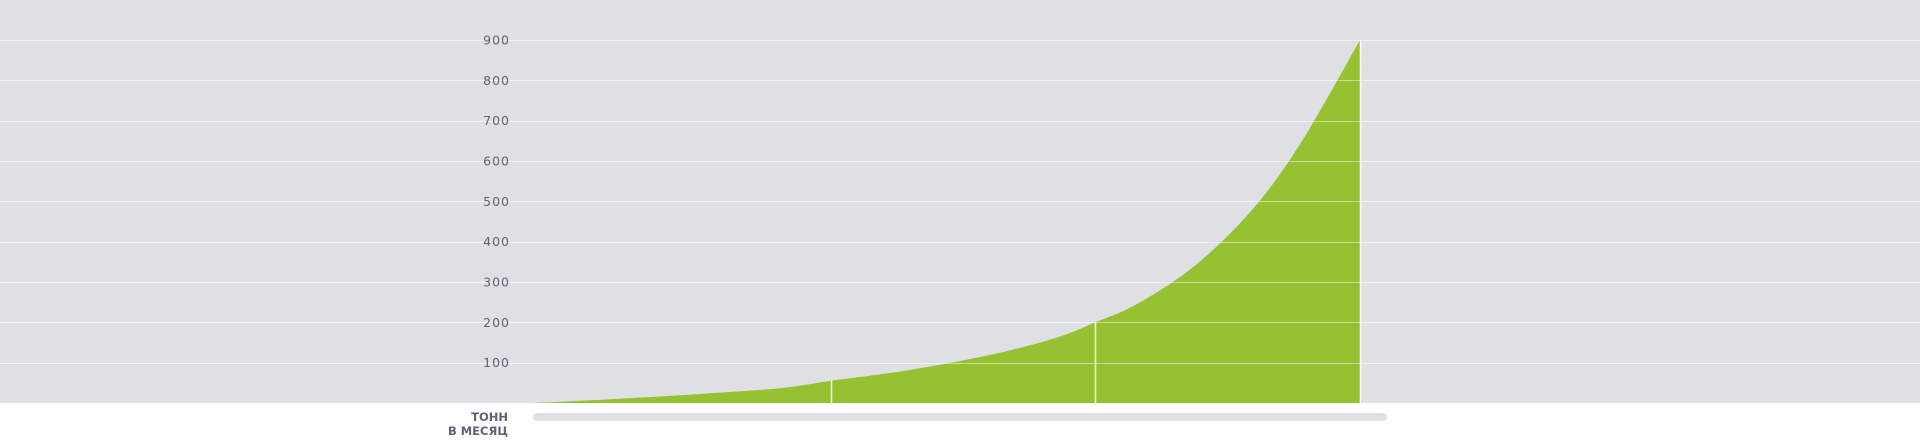  I want to click on y-tick-label: 200, so click(496, 322).